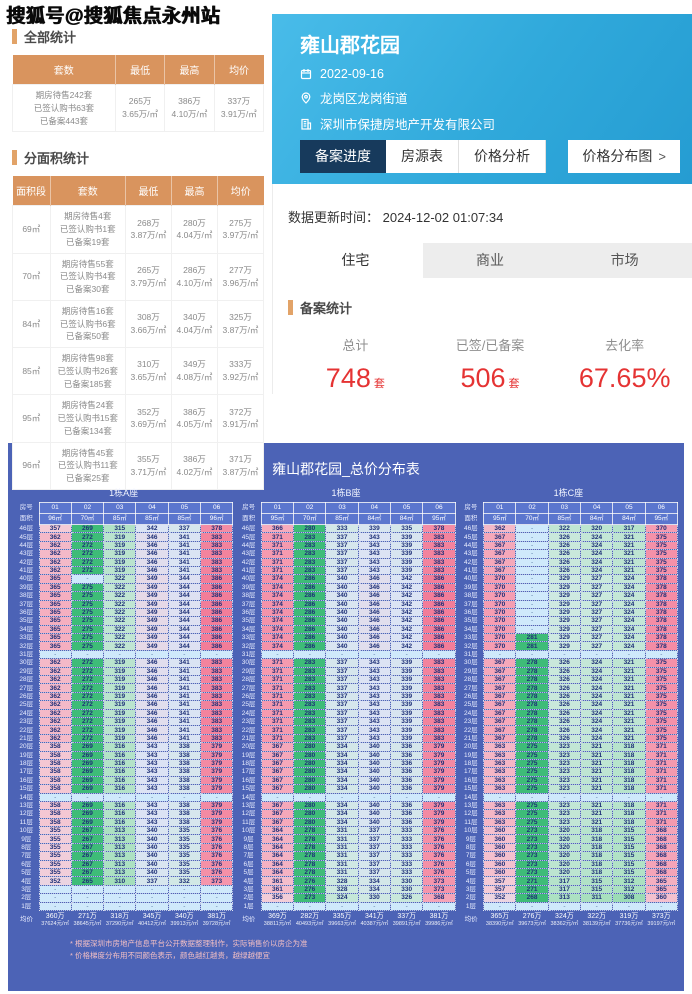 The height and width of the screenshot is (994, 692). What do you see at coordinates (597, 604) in the screenshot?
I see `price-cell: 327` at bounding box center [597, 604].